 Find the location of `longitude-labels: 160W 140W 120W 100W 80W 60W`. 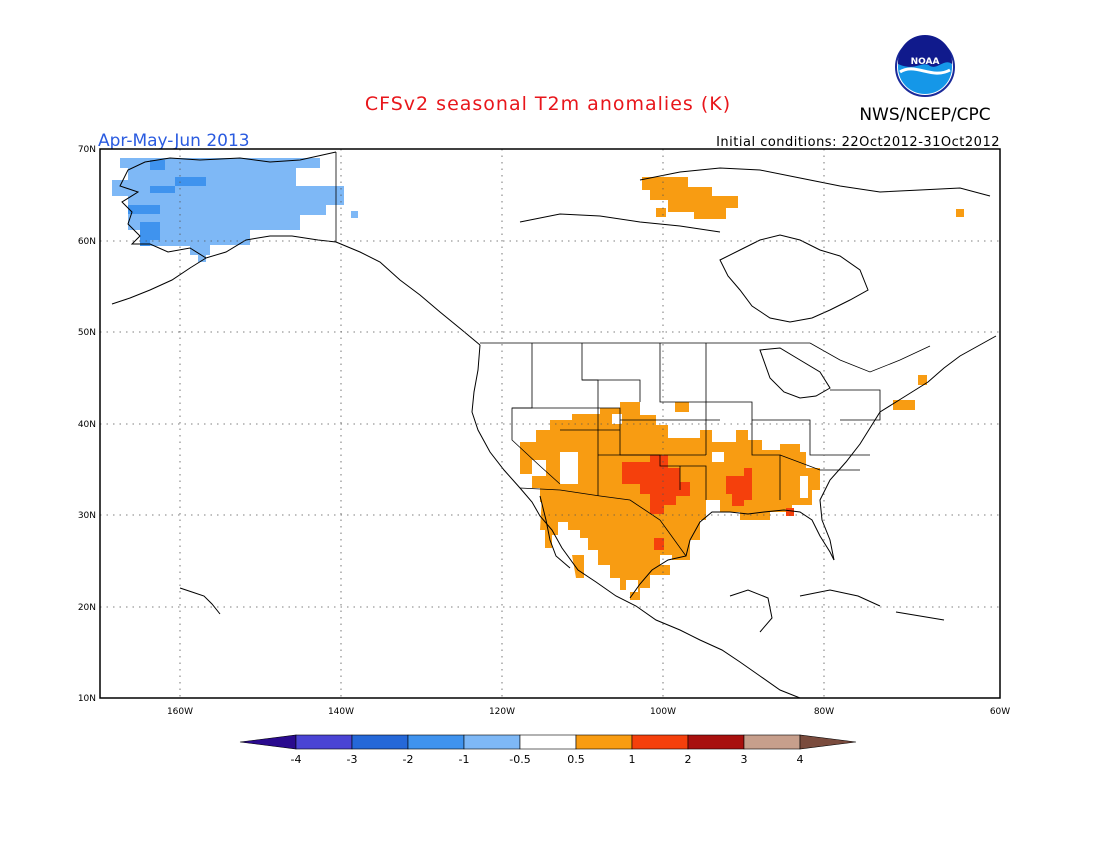

longitude-labels: 160W 140W 120W 100W 80W 60W is located at coordinates (588, 712).